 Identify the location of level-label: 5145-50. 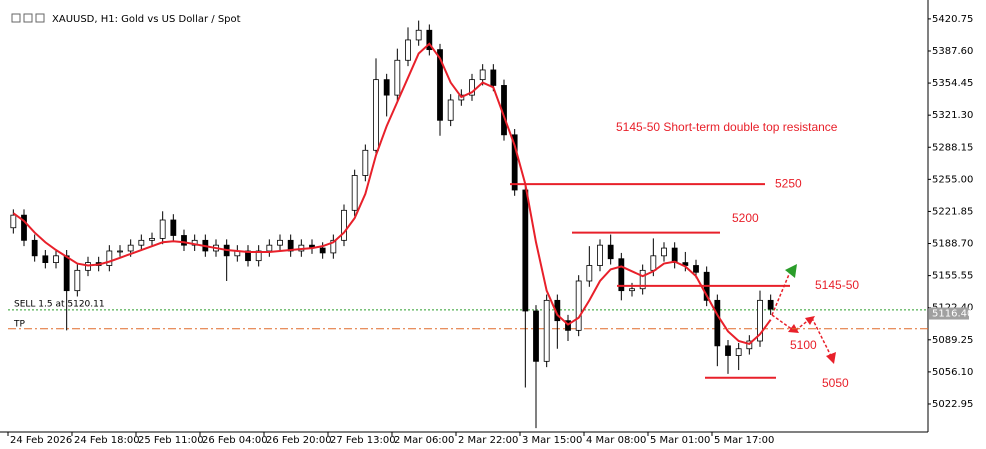
(837, 285).